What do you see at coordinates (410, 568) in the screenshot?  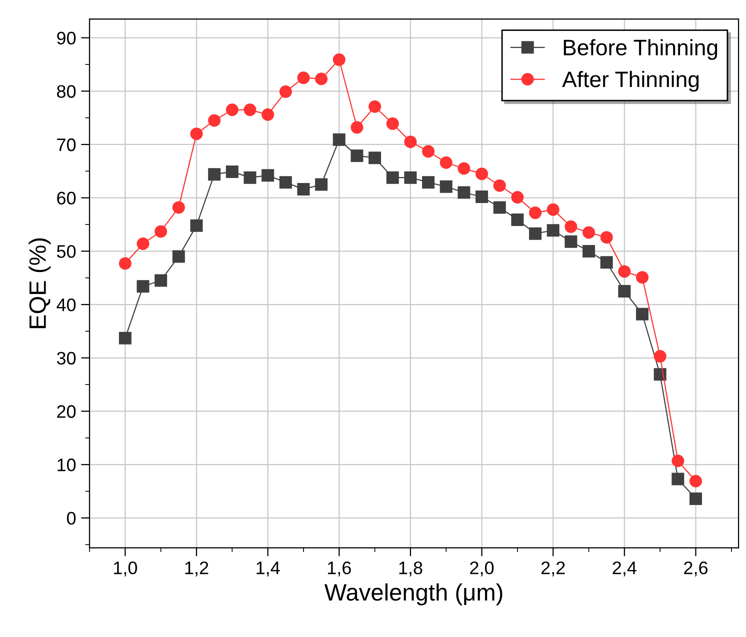 I see `x-tick-label: 1,8` at bounding box center [410, 568].